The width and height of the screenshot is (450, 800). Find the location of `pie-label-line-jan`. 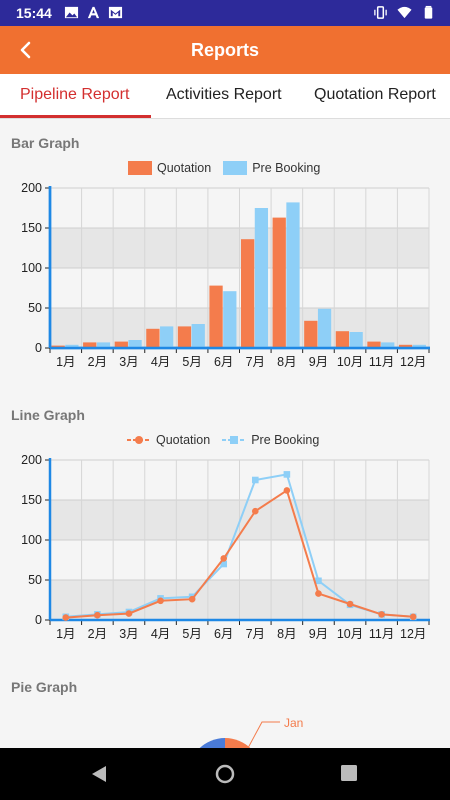

pie-label-line-jan is located at coordinates (263, 734).